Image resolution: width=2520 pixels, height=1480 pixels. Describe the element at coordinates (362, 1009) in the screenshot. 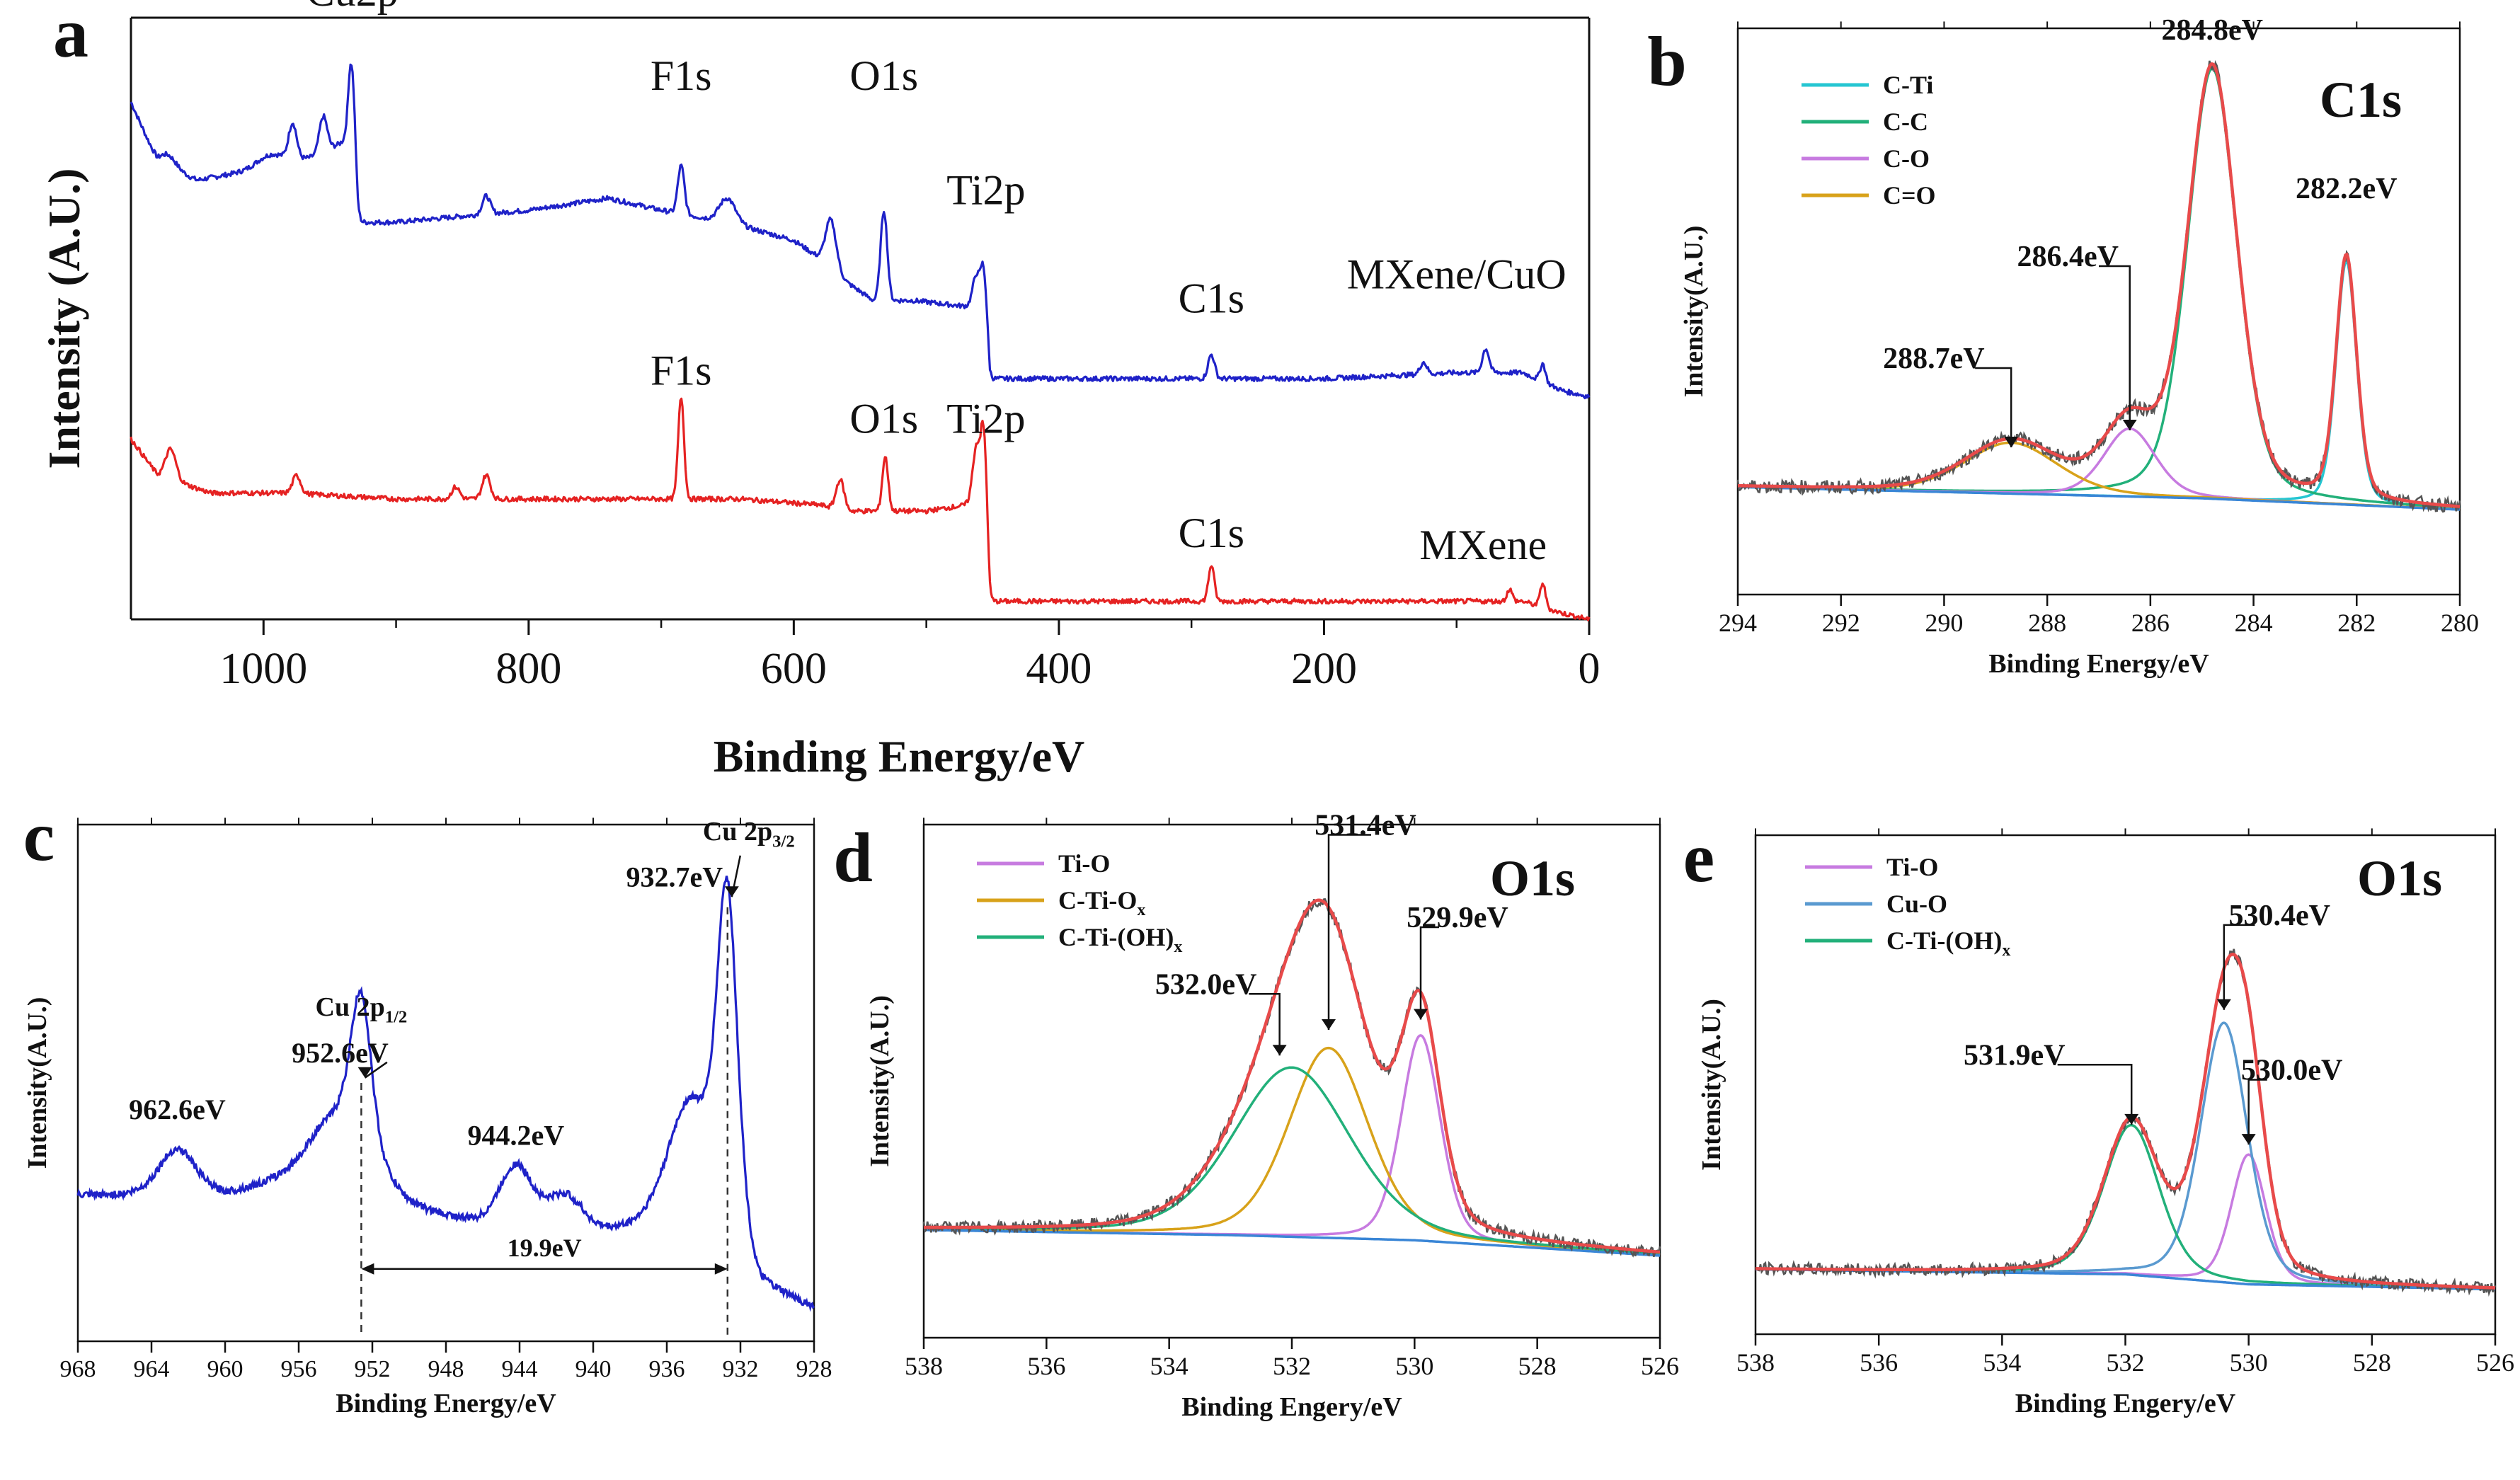

I see `orbital-label: Cu 2p1/2` at that location.